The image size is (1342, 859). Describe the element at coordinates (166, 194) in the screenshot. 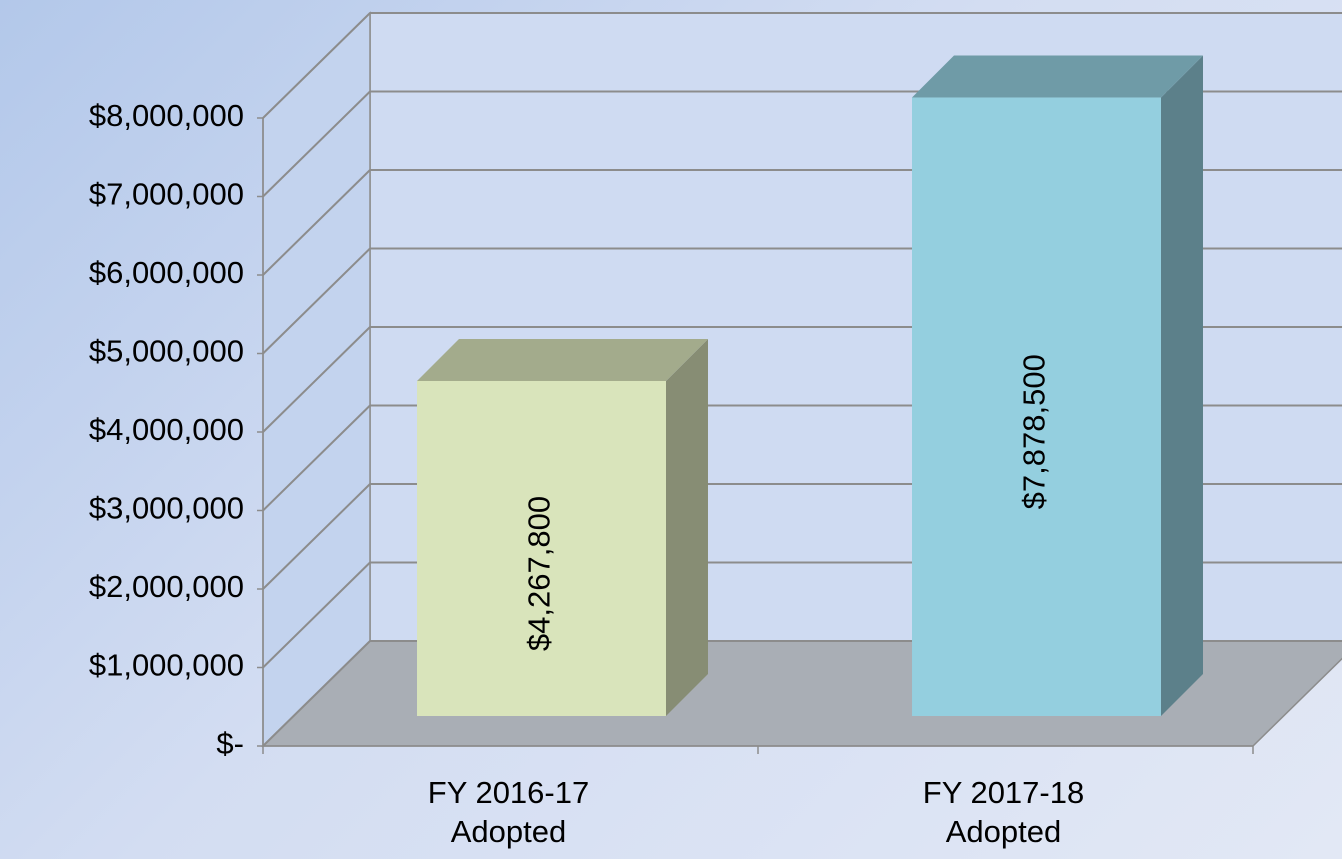

I see `y-tick-label: $7,000,000` at that location.